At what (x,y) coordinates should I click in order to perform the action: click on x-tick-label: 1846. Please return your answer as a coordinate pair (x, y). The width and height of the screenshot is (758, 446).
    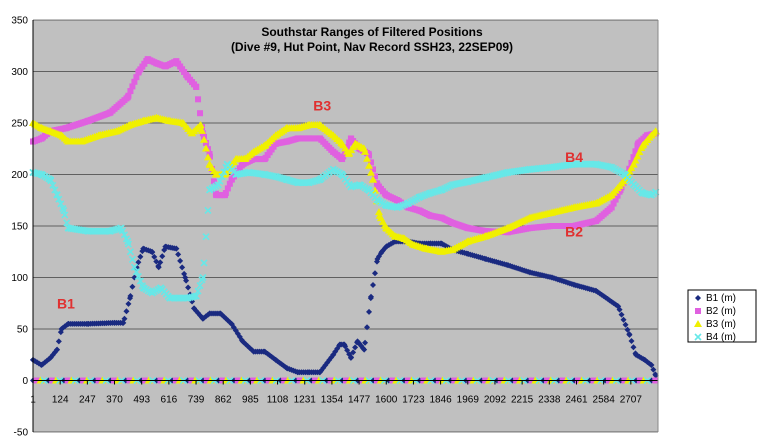
    Looking at the image, I should click on (440, 400).